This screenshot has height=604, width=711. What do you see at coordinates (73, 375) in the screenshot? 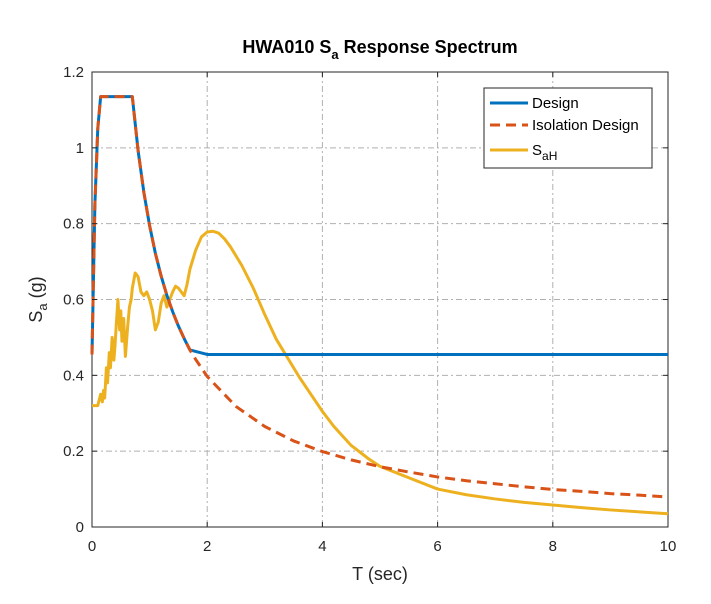
I see `y-tick-label: 0.4` at bounding box center [73, 375].